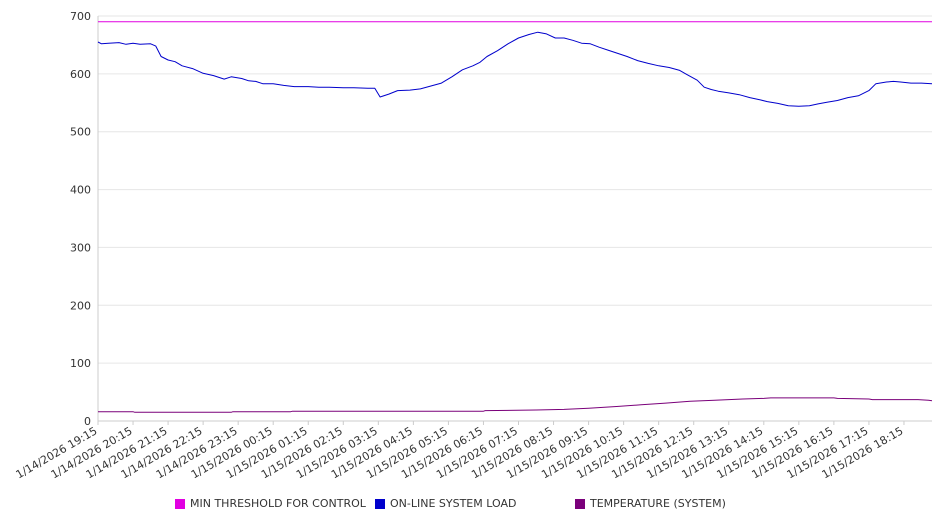 The height and width of the screenshot is (526, 946). Describe the element at coordinates (80, 16) in the screenshot. I see `y-tick-label: 700` at that location.